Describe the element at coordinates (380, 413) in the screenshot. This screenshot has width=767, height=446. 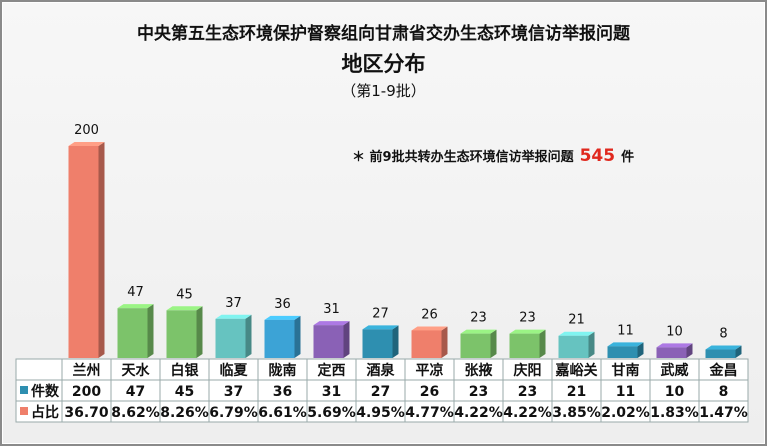
I see `percent-cell: 4.95%` at that location.